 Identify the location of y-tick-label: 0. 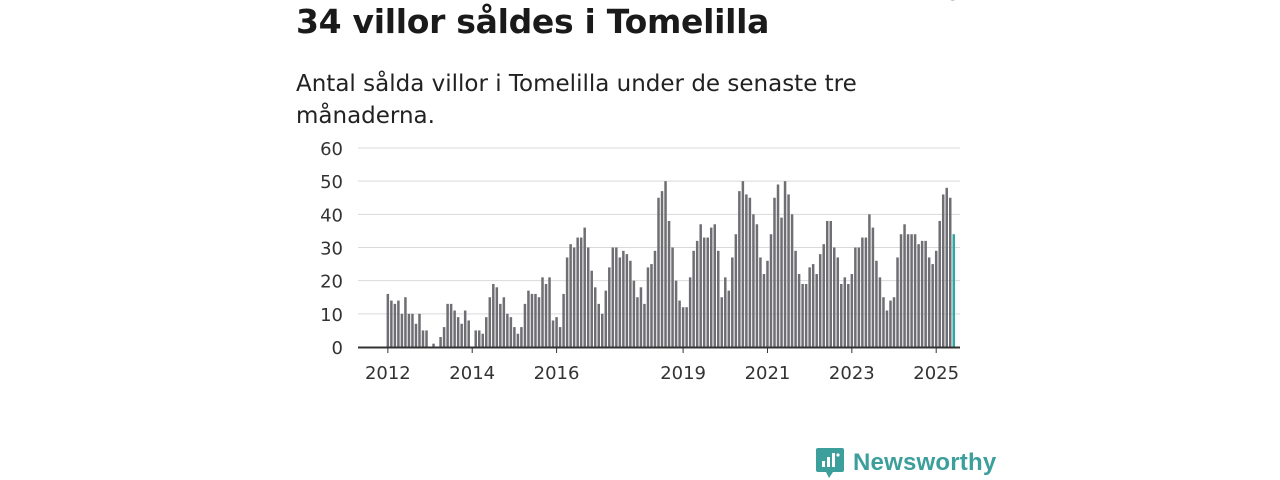
(337, 348).